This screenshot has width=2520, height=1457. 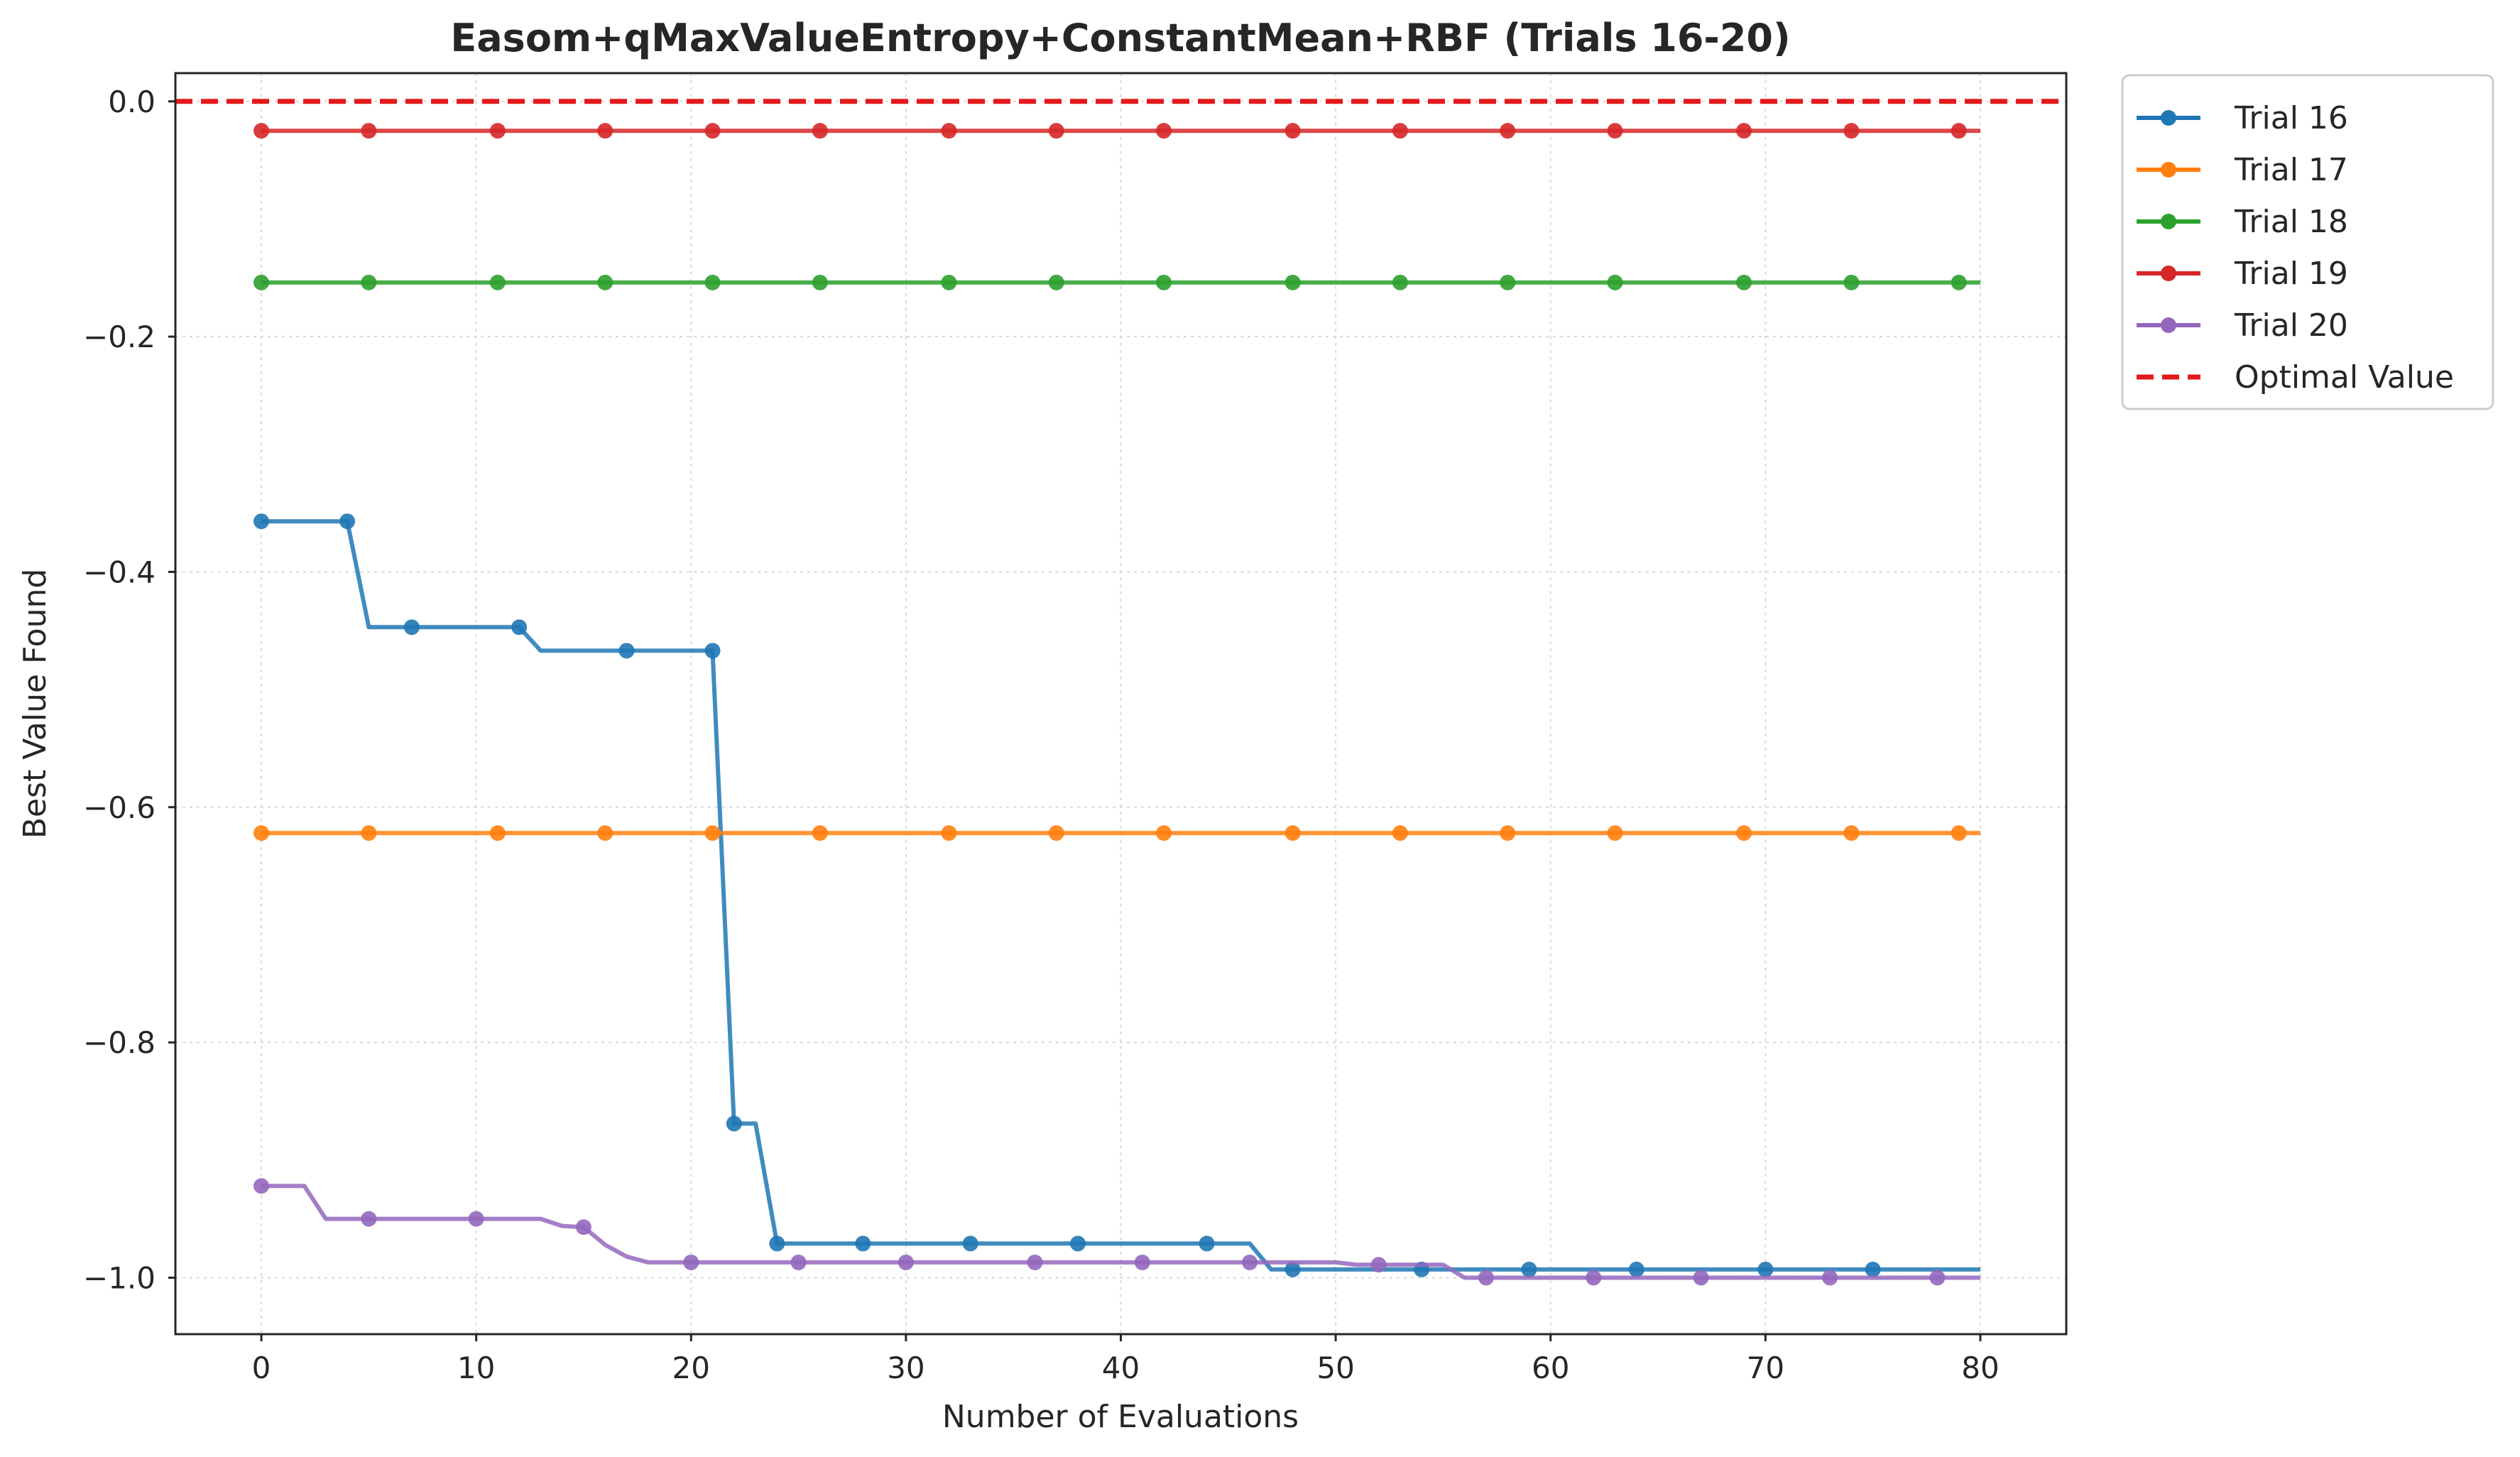 I want to click on legend-label: Trial 19, so click(x=2291, y=274).